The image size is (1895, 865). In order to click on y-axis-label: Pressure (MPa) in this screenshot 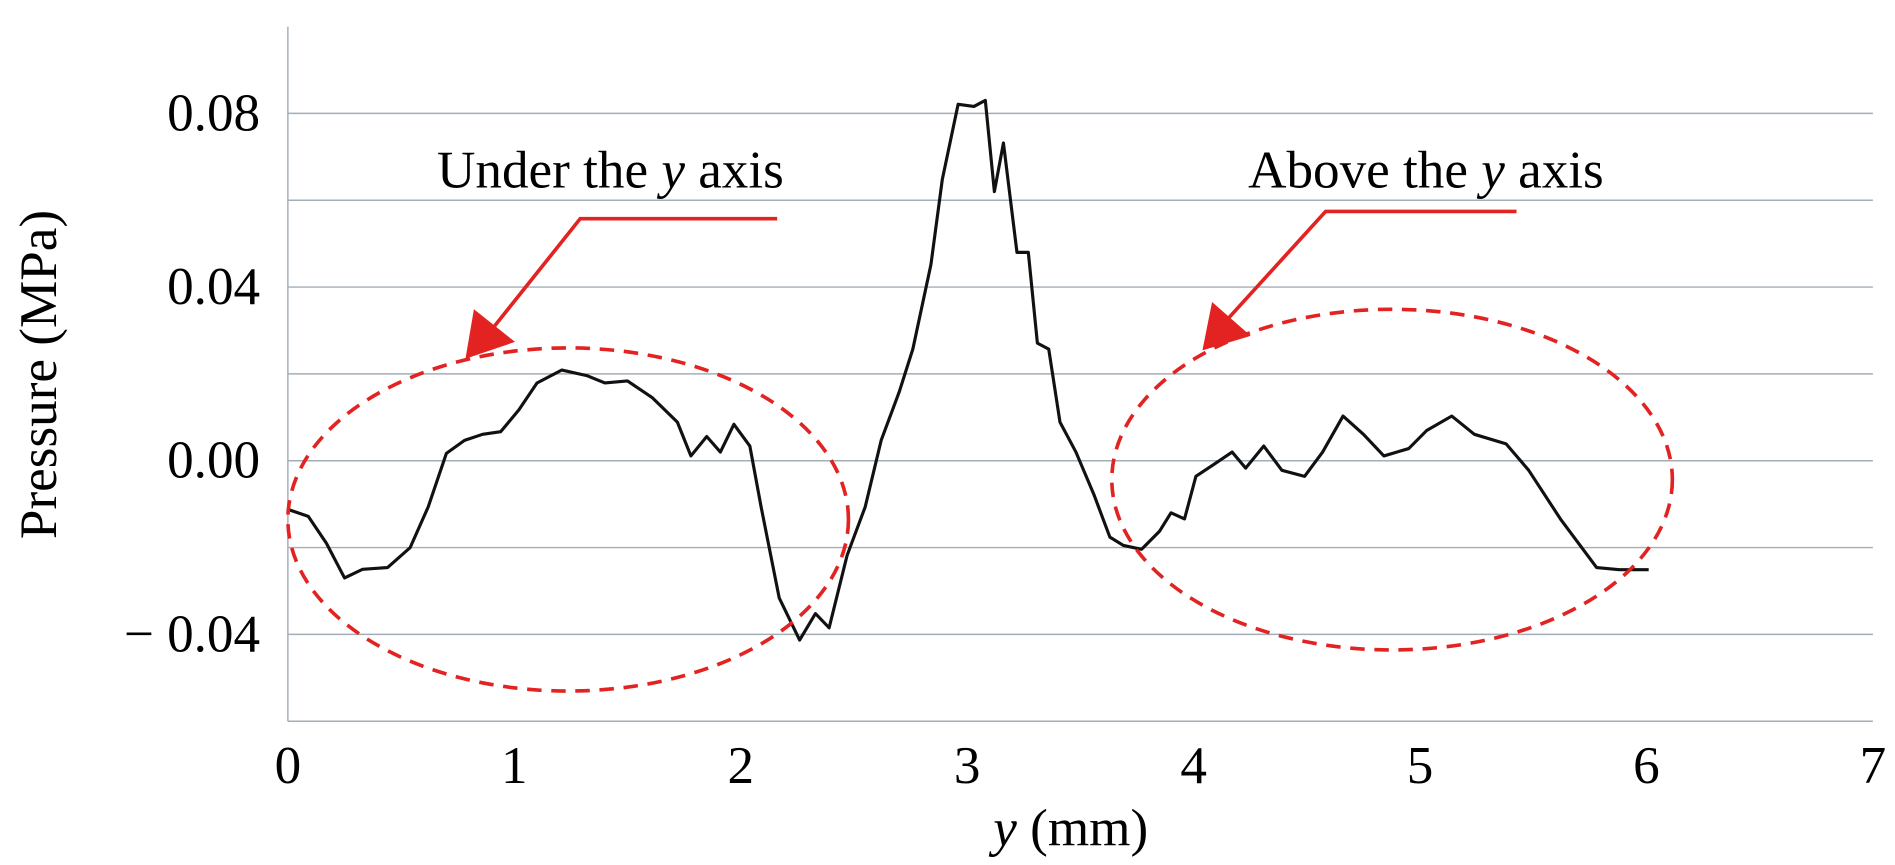, I will do `click(39, 374)`.